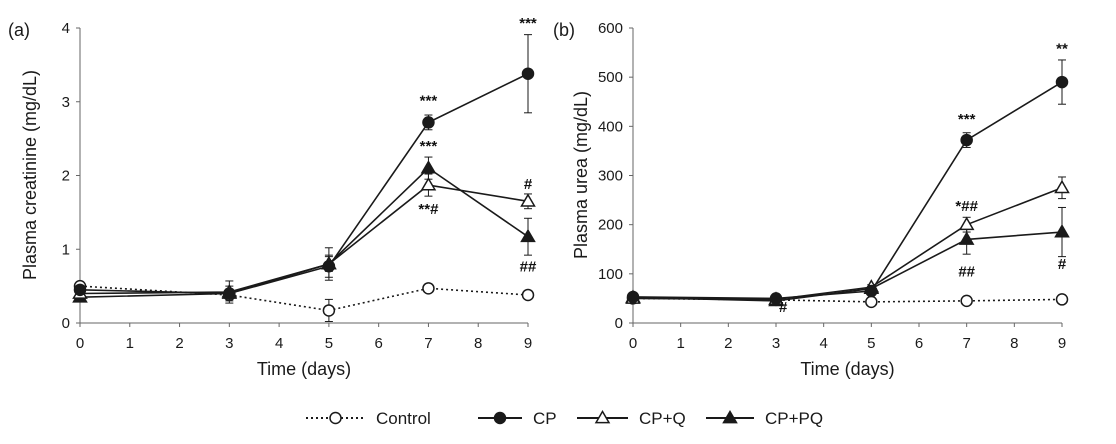 This screenshot has height=444, width=1116. What do you see at coordinates (428, 209) in the screenshot?
I see `significance-annotation: **#` at bounding box center [428, 209].